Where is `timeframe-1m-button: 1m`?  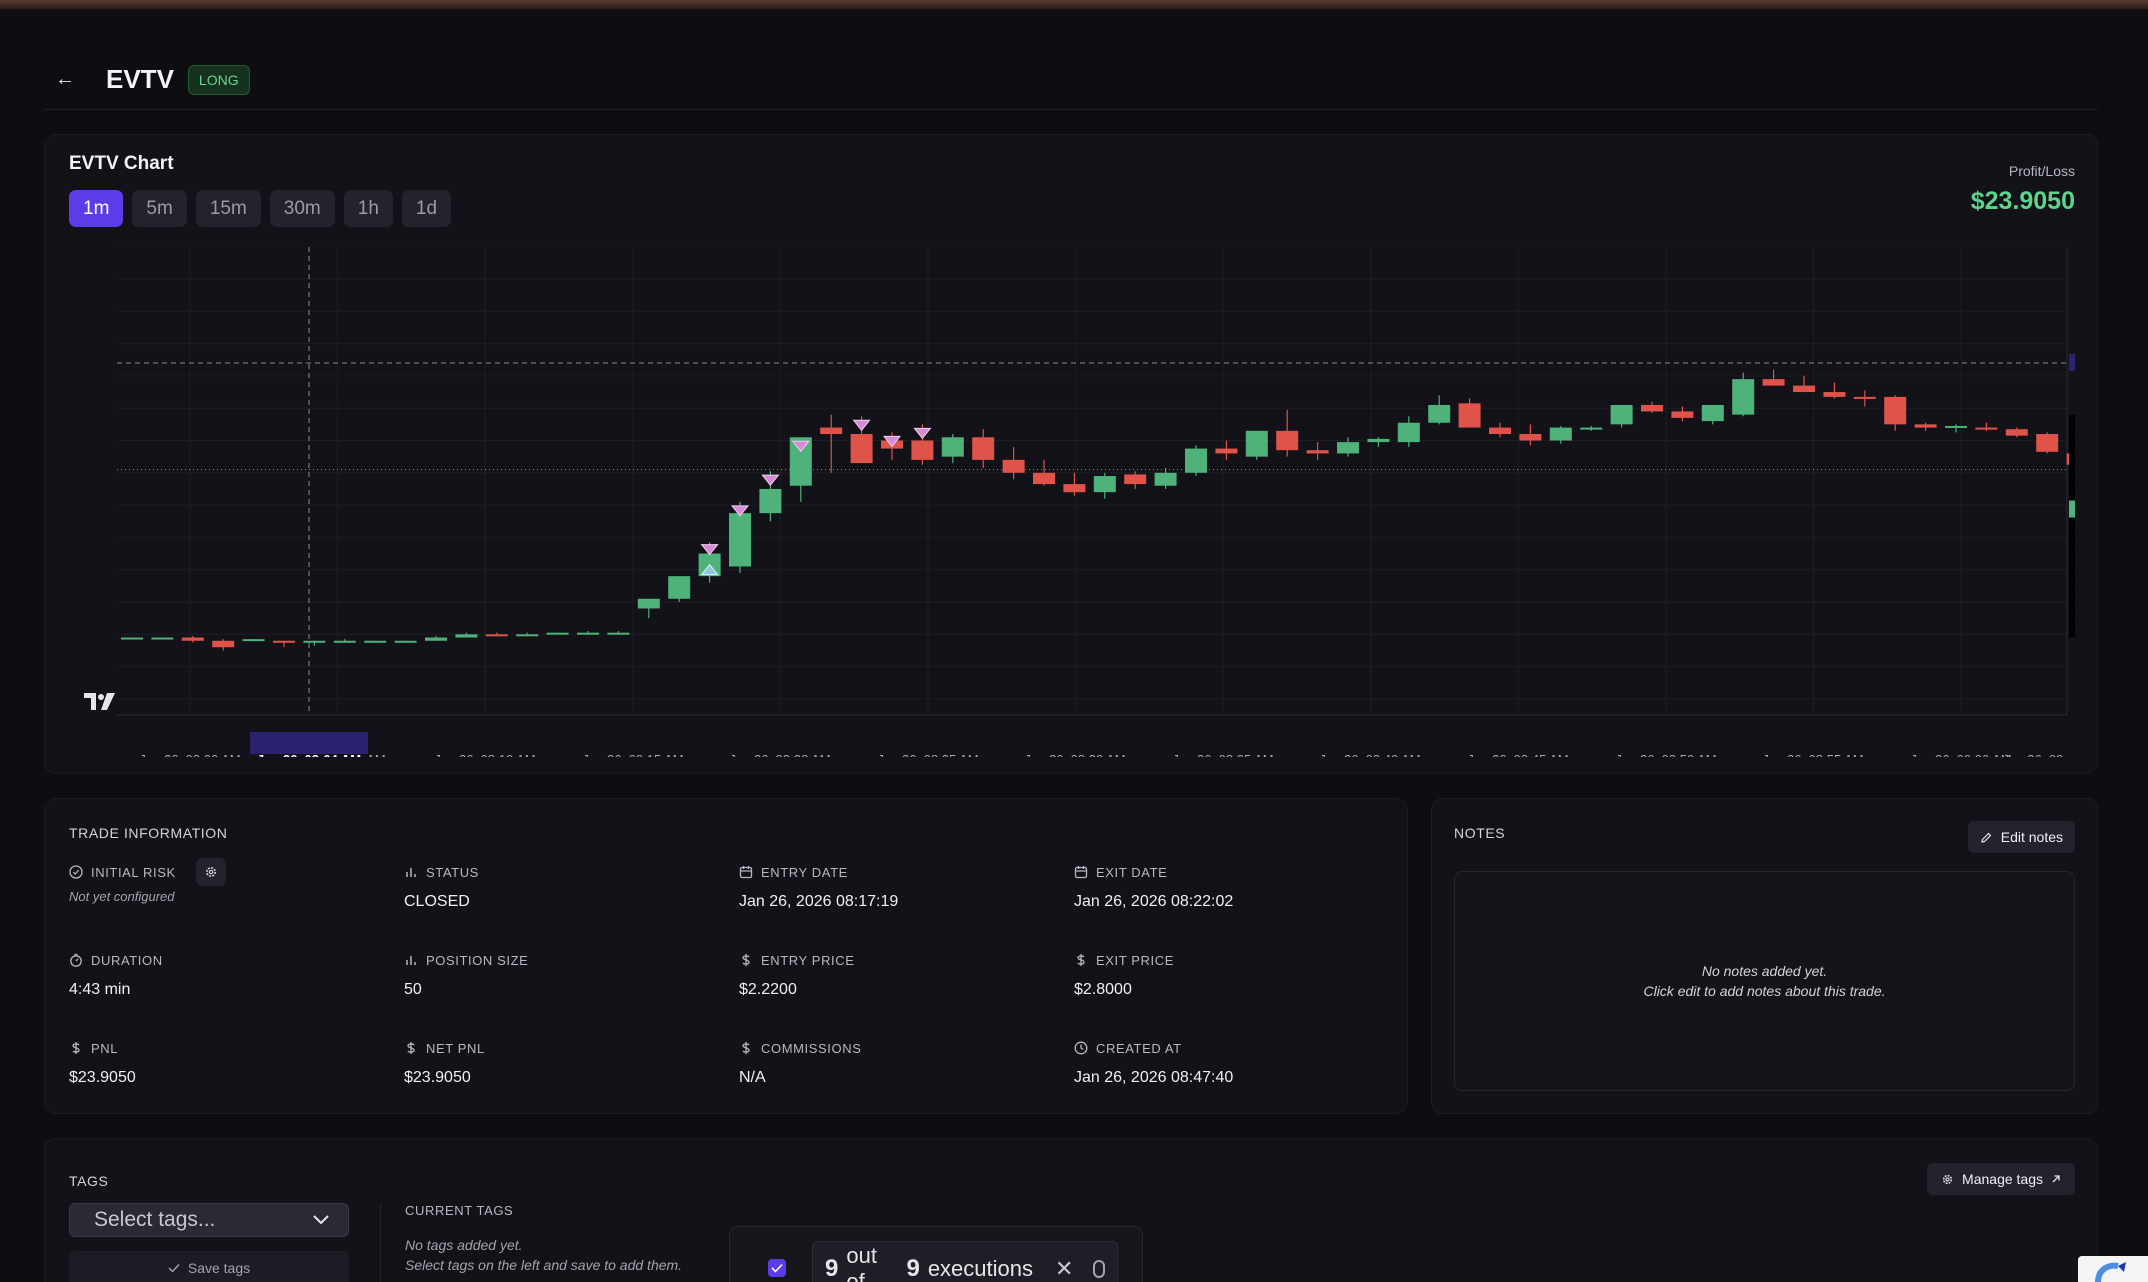 timeframe-1m-button: 1m is located at coordinates (96, 208).